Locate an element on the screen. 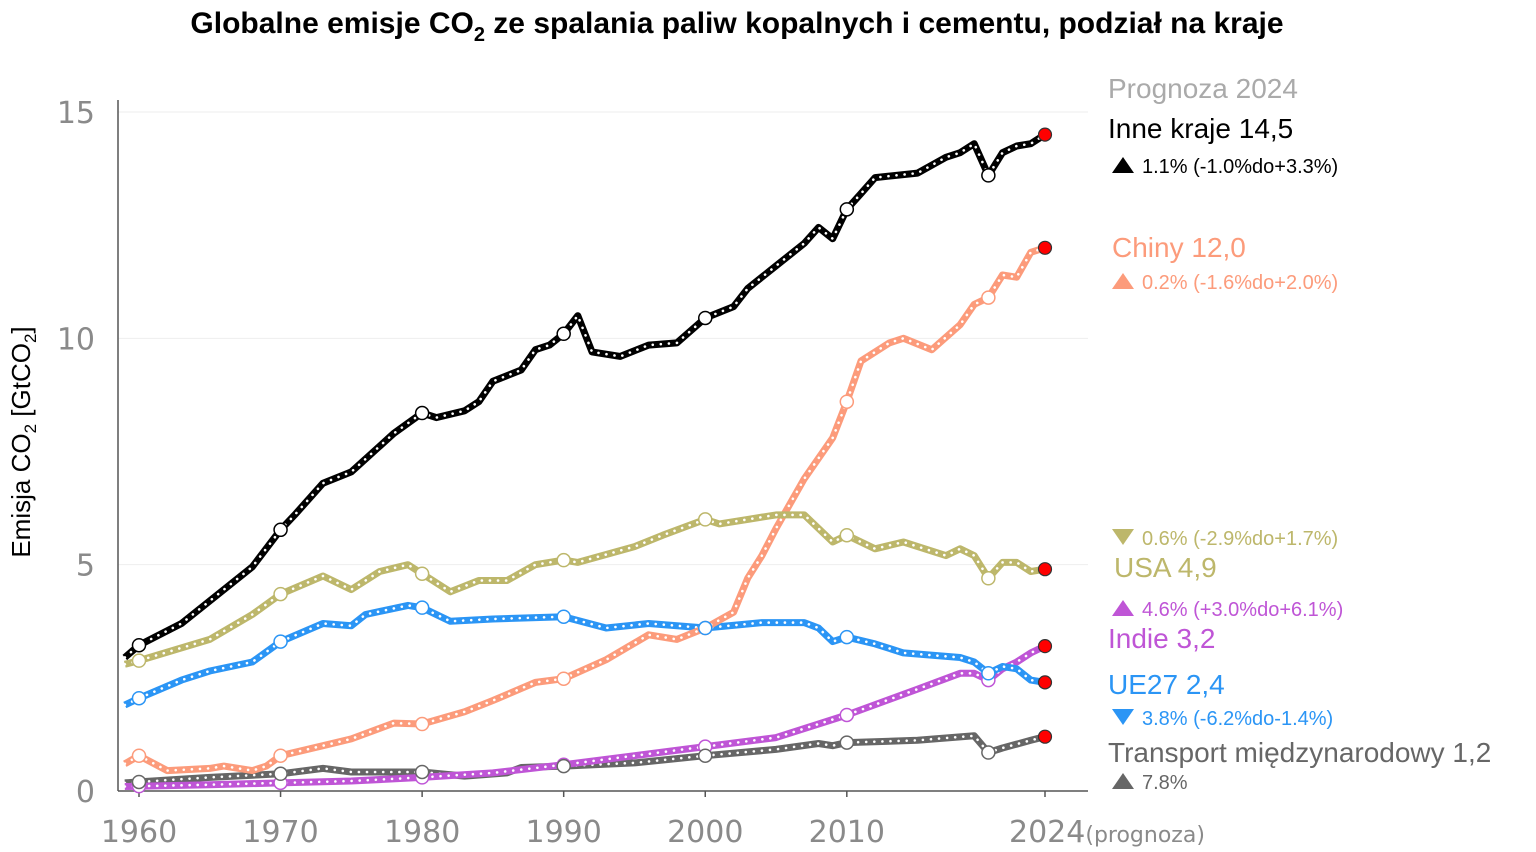  legend-change: 0.2% (-1.6%do+2.0%) is located at coordinates (1240, 283).